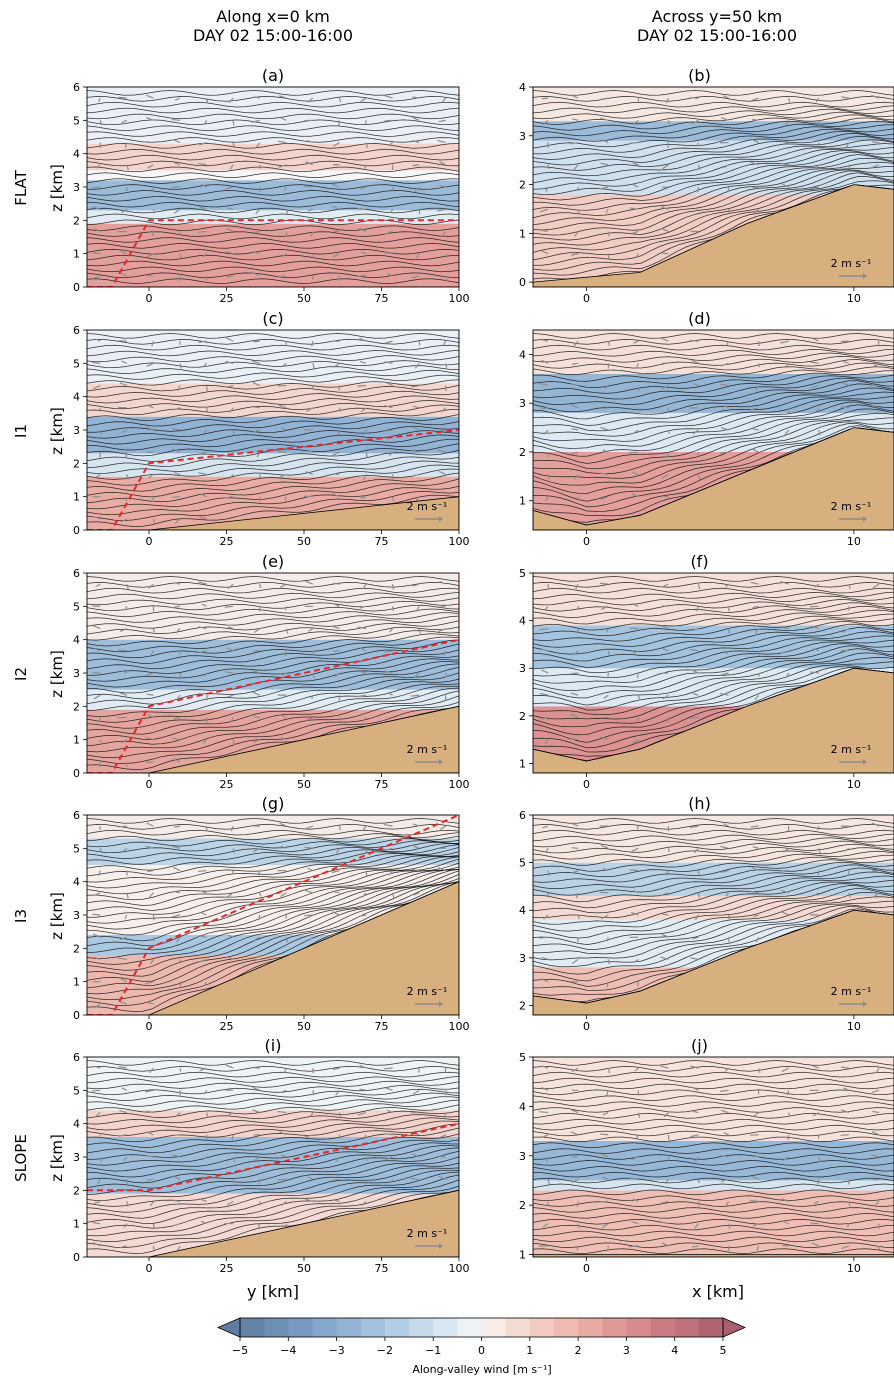  I want to click on y-tick-label: 2, so click(522, 452).